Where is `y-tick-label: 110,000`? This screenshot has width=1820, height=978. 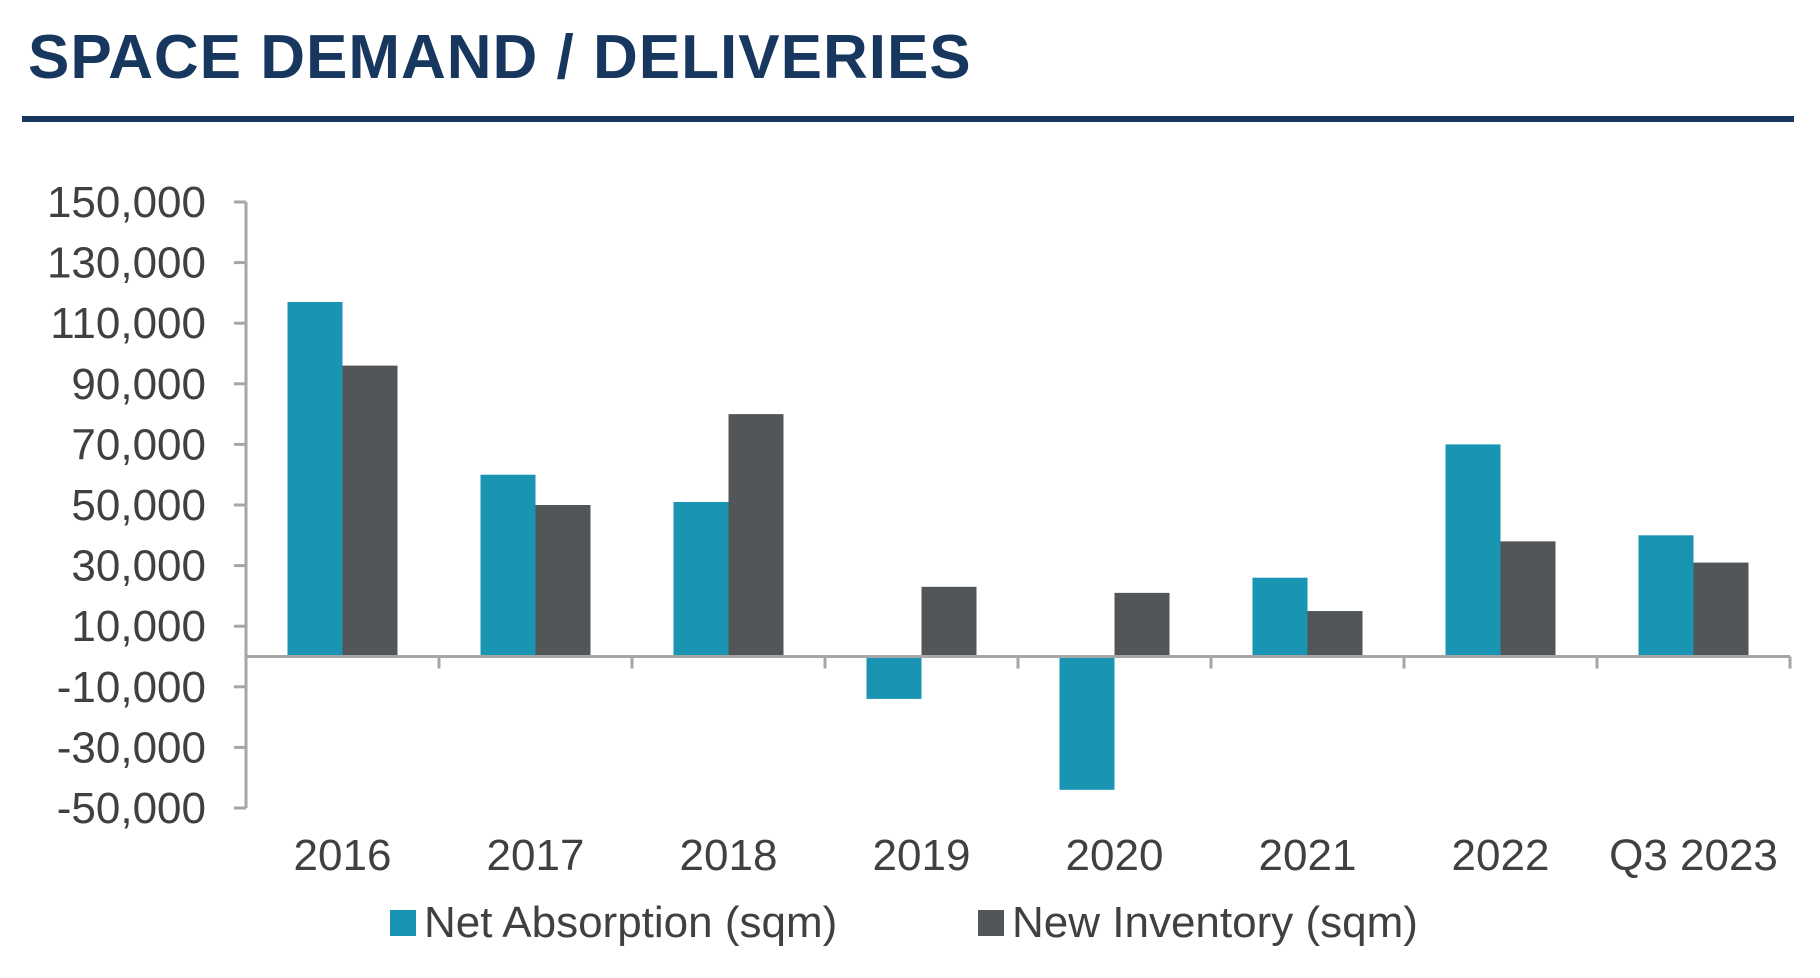
y-tick-label: 110,000 is located at coordinates (128, 323).